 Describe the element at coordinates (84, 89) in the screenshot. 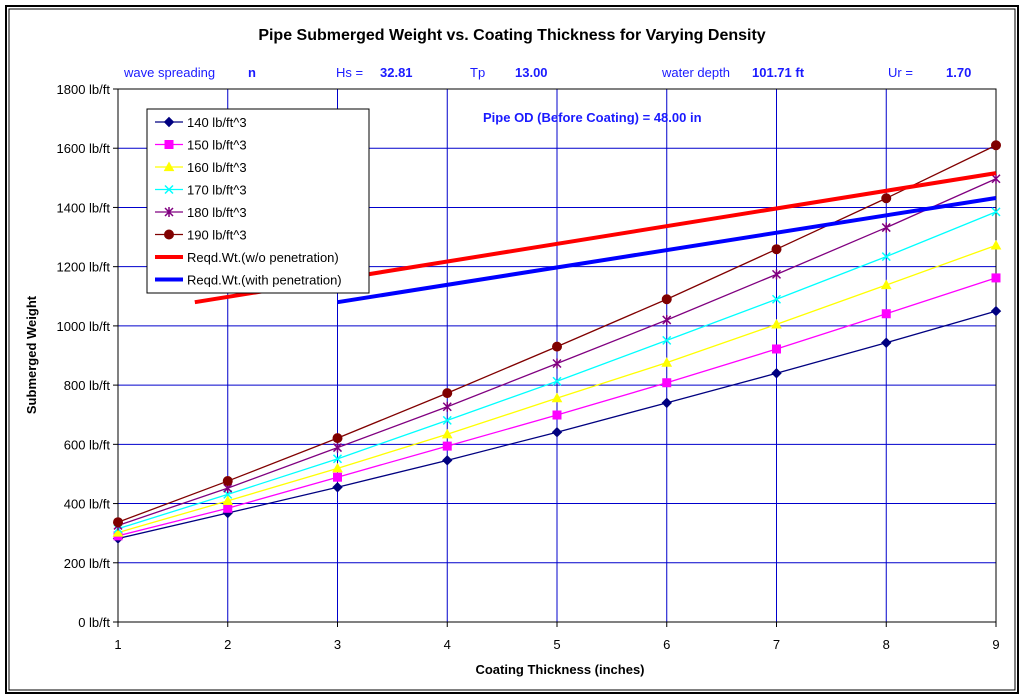

I see `y-tick-label: 1800 lb/ft` at that location.